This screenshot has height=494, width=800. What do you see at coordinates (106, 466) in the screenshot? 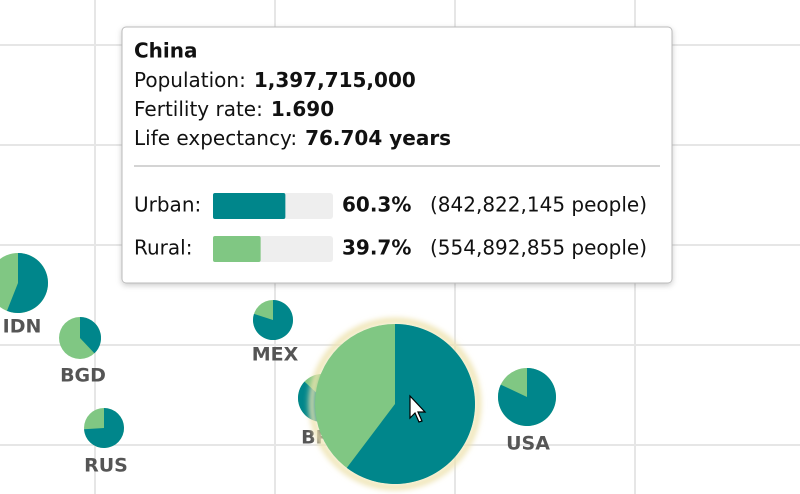
I see `country-label: RUS` at bounding box center [106, 466].